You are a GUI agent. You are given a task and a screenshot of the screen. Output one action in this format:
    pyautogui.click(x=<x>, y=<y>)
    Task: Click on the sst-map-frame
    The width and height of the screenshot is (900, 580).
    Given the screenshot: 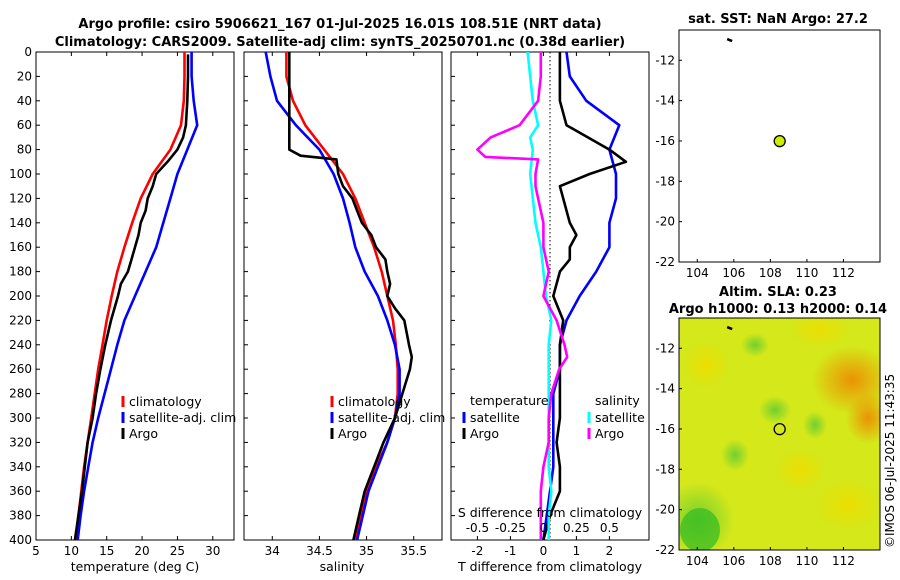 What is the action you would take?
    pyautogui.click(x=779, y=146)
    